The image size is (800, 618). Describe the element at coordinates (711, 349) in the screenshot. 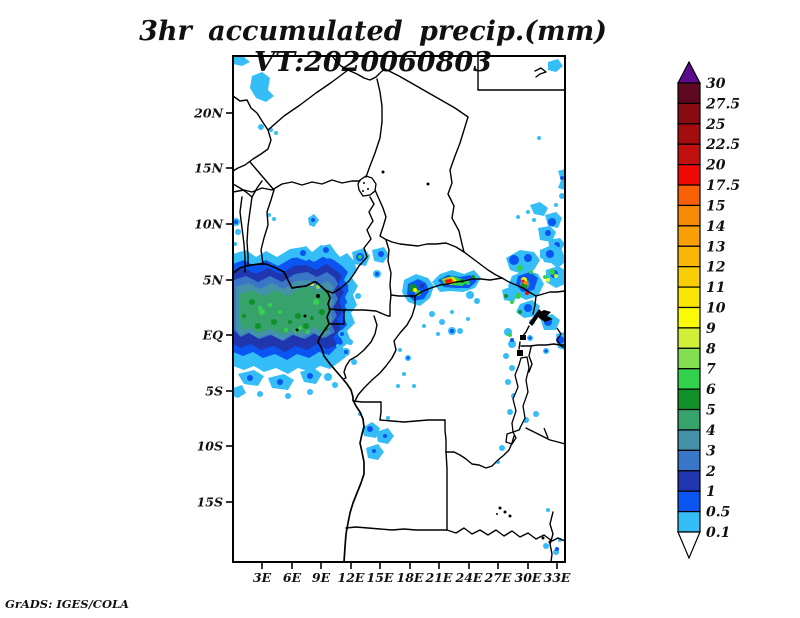

I see `colorbar-label: 8` at that location.